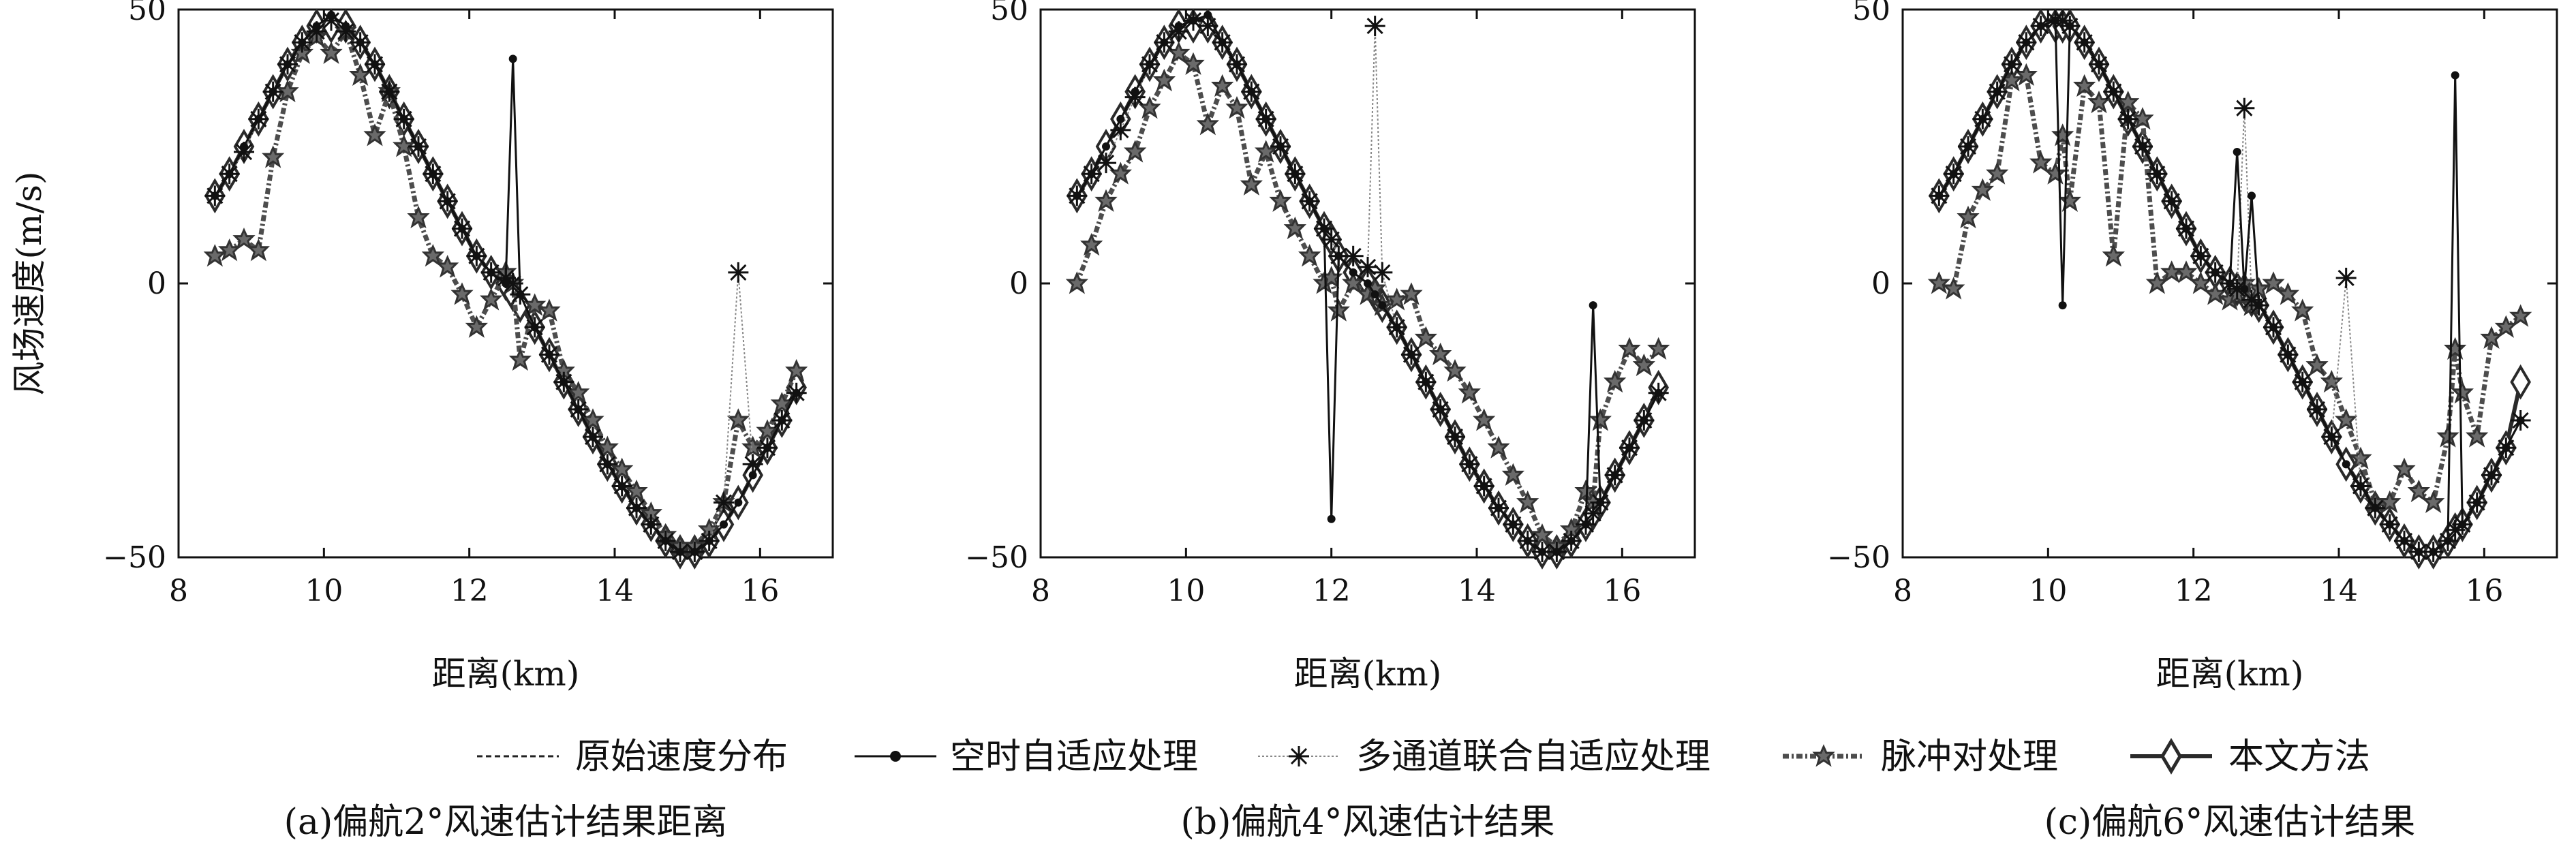 This screenshot has height=853, width=2576. I want to click on panel-caption: (a)偏航2°风速估计结果距离, so click(506, 823).